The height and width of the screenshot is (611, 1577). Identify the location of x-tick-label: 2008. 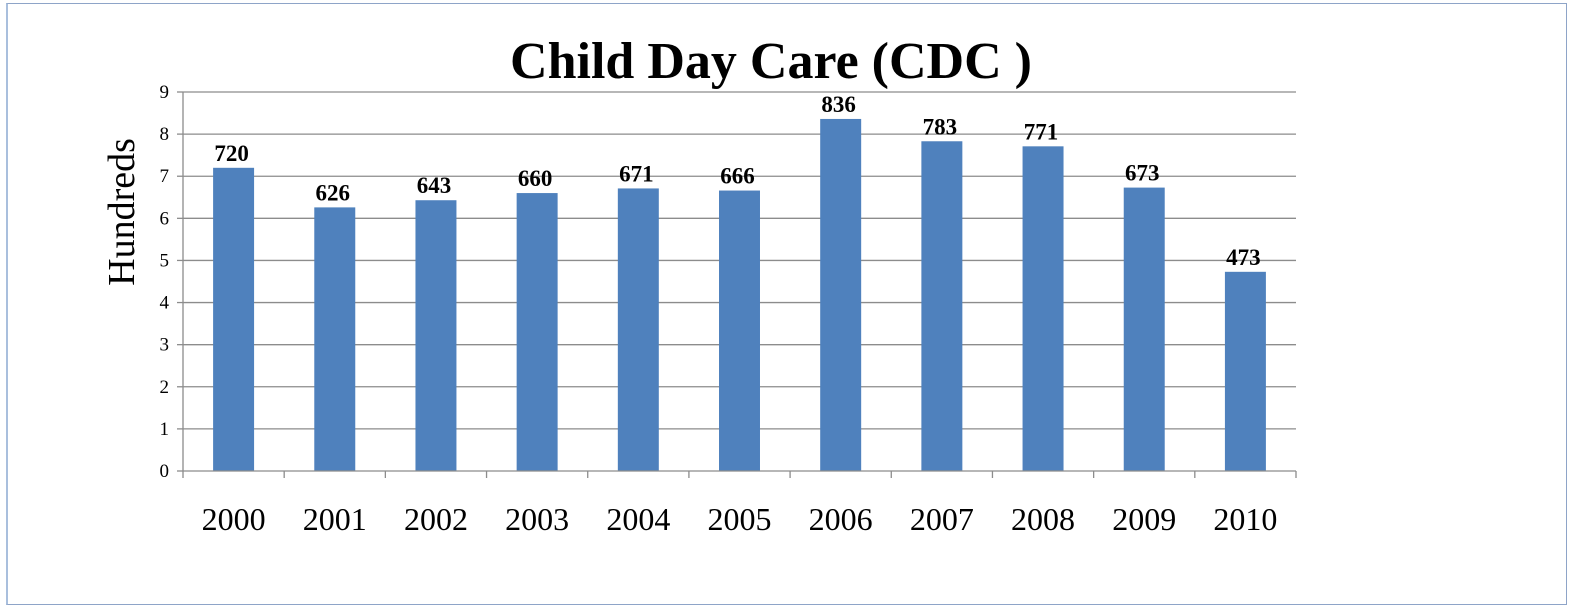
(1043, 519).